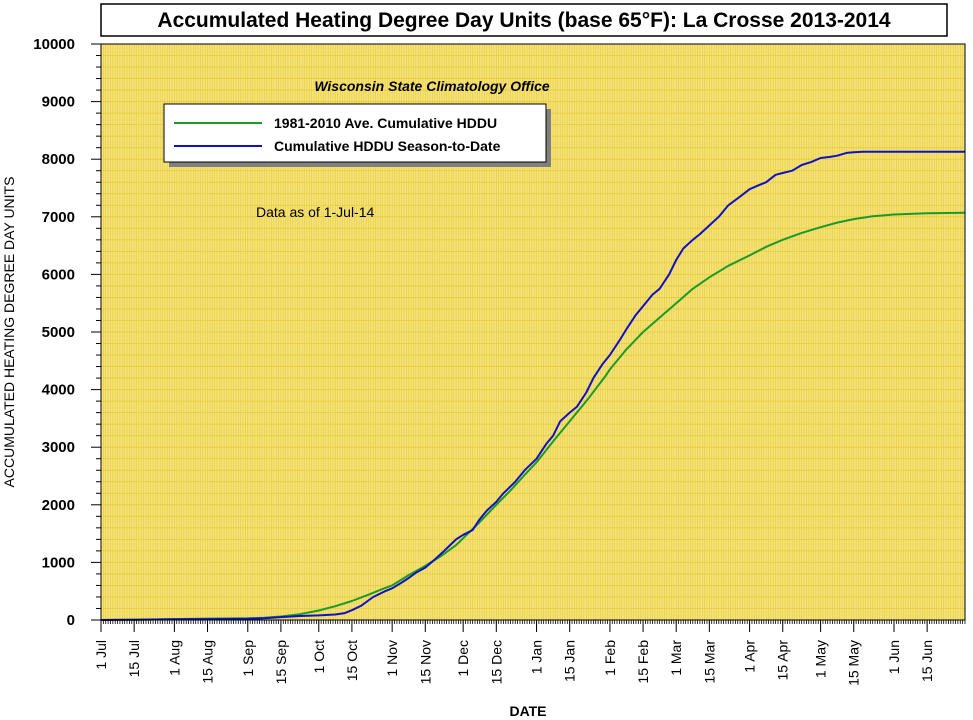 This screenshot has width=973, height=720. What do you see at coordinates (750, 656) in the screenshot?
I see `x-tick-label: 1 Apr` at bounding box center [750, 656].